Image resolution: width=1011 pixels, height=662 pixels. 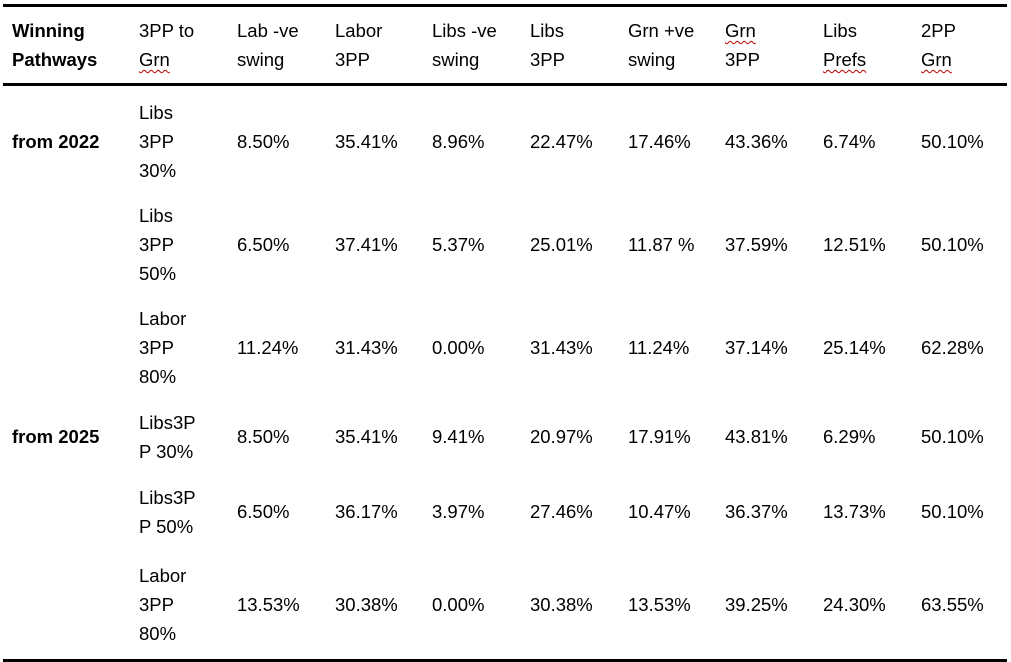 I want to click on value-cell: 5.37%, so click(x=458, y=244).